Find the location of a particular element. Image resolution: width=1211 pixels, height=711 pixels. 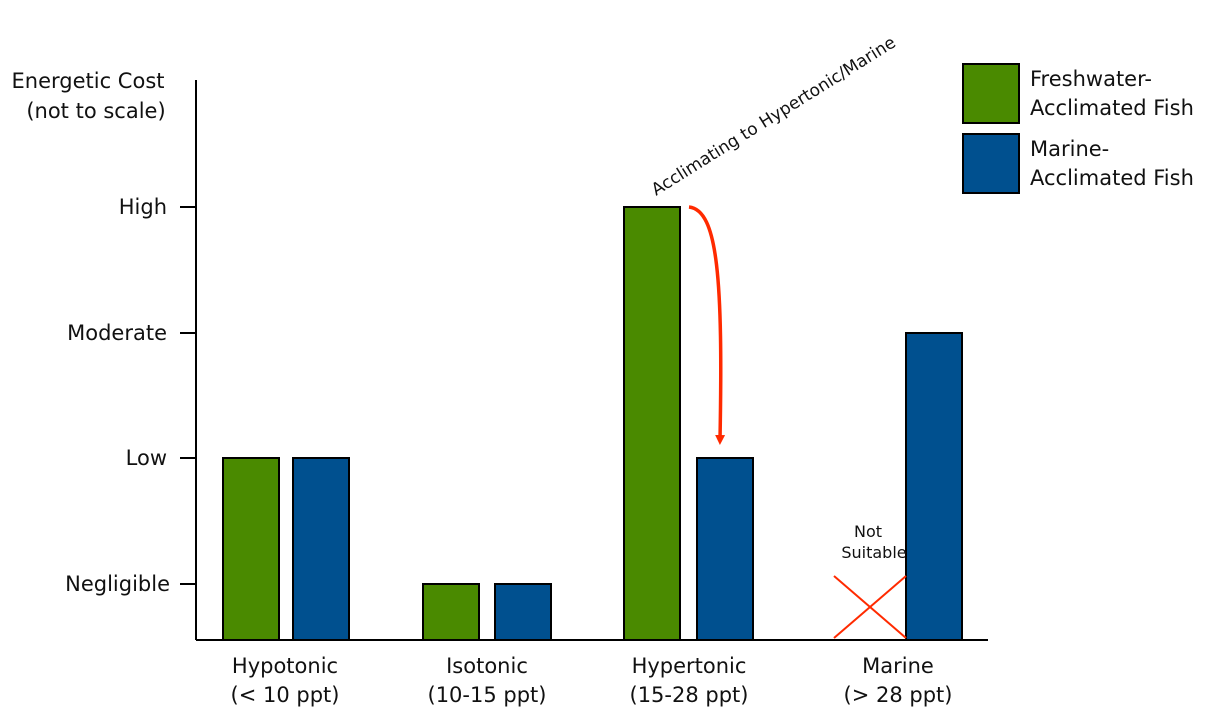

legend-label-freshwater-line-1: Freshwater- is located at coordinates (1091, 79).